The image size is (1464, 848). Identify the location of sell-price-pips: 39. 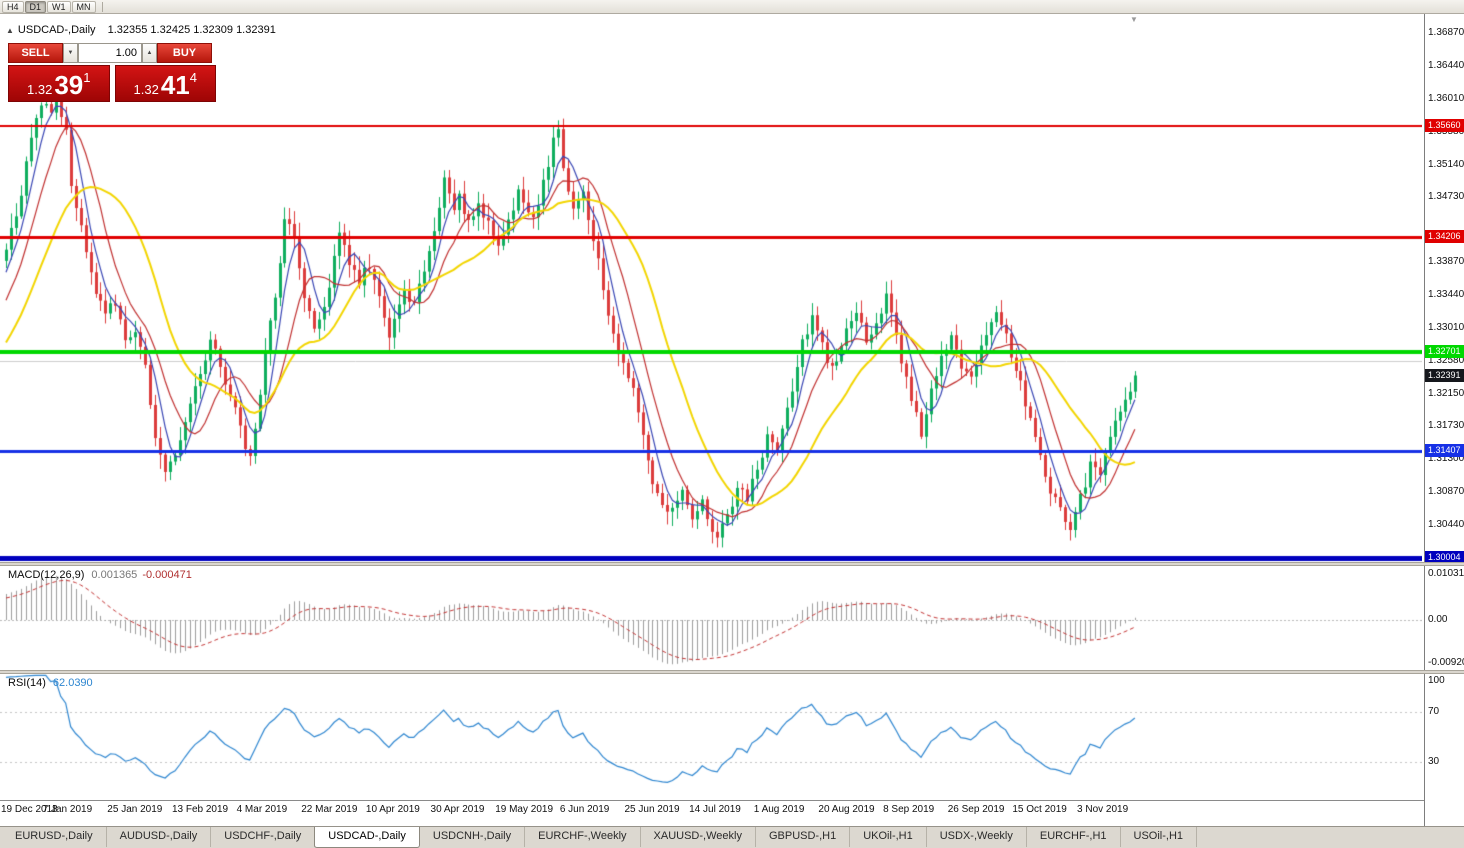
(69, 85).